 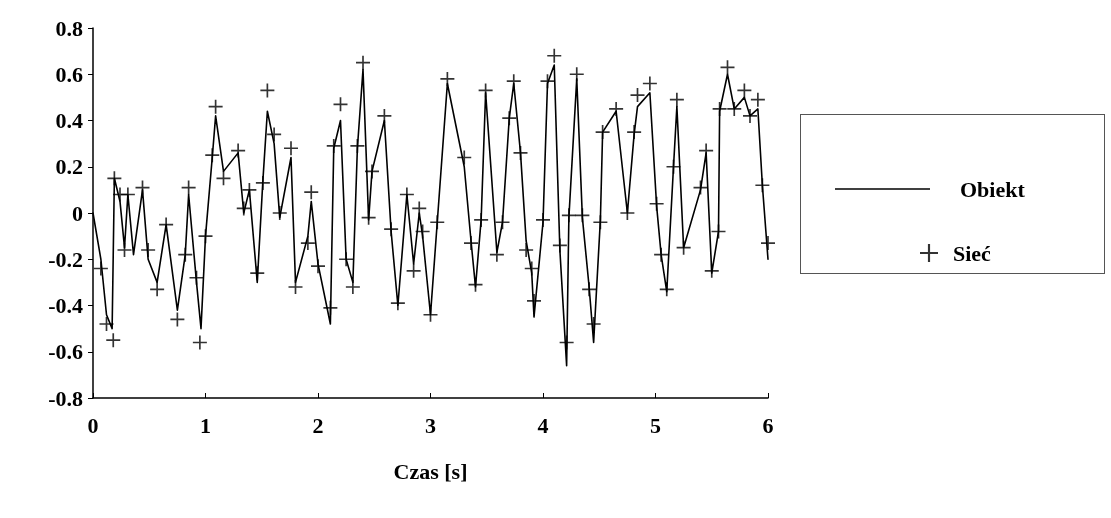 I want to click on y-tick-label: -0.2, so click(x=65, y=259).